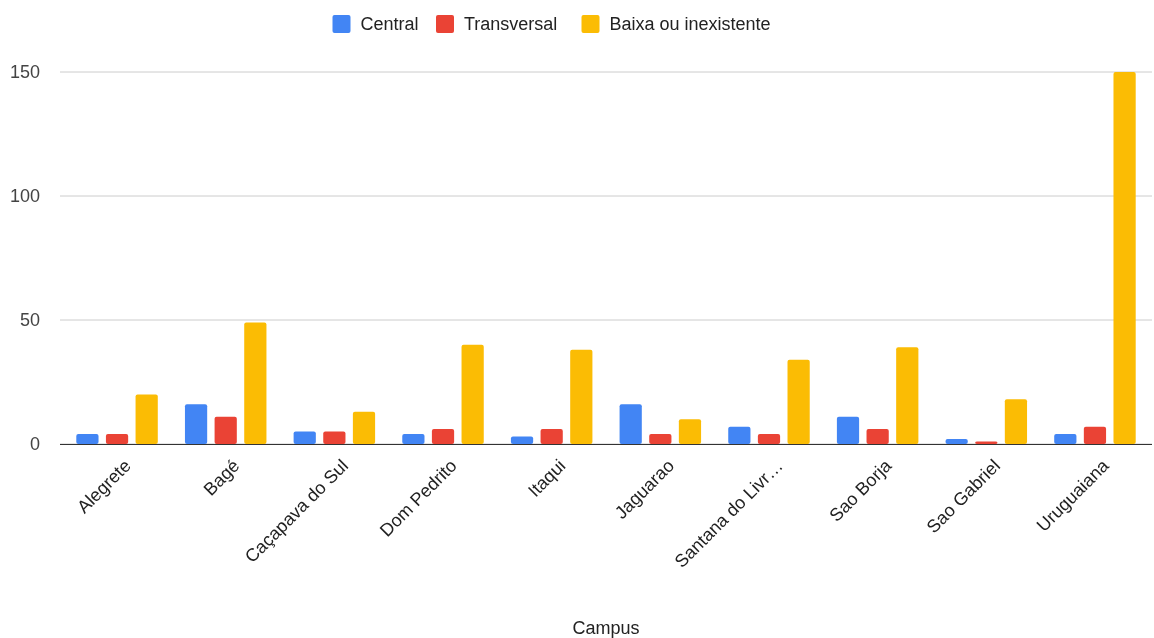 The height and width of the screenshot is (638, 1154). Describe the element at coordinates (389, 24) in the screenshot. I see `legend-label: Central` at that location.